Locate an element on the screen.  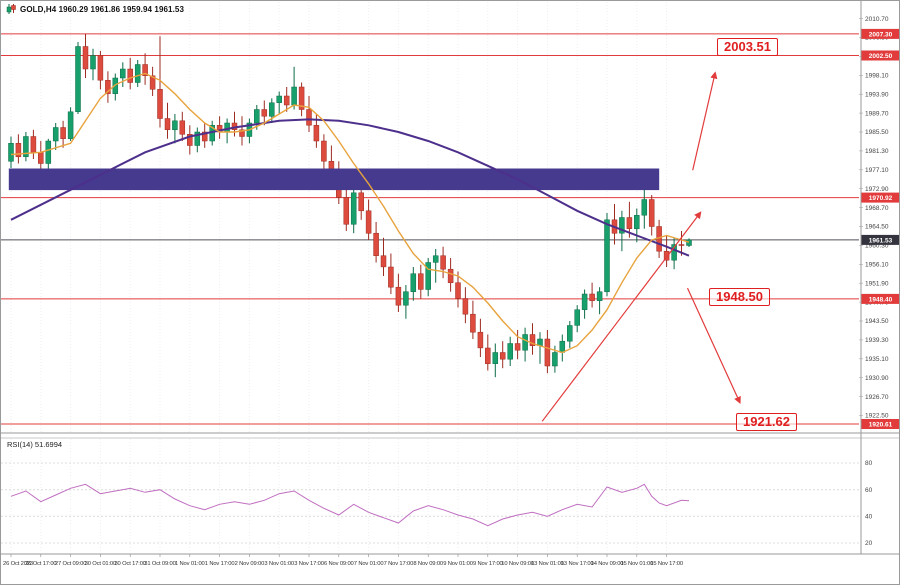
svg-text: 1970.92 is located at coordinates (881, 198).